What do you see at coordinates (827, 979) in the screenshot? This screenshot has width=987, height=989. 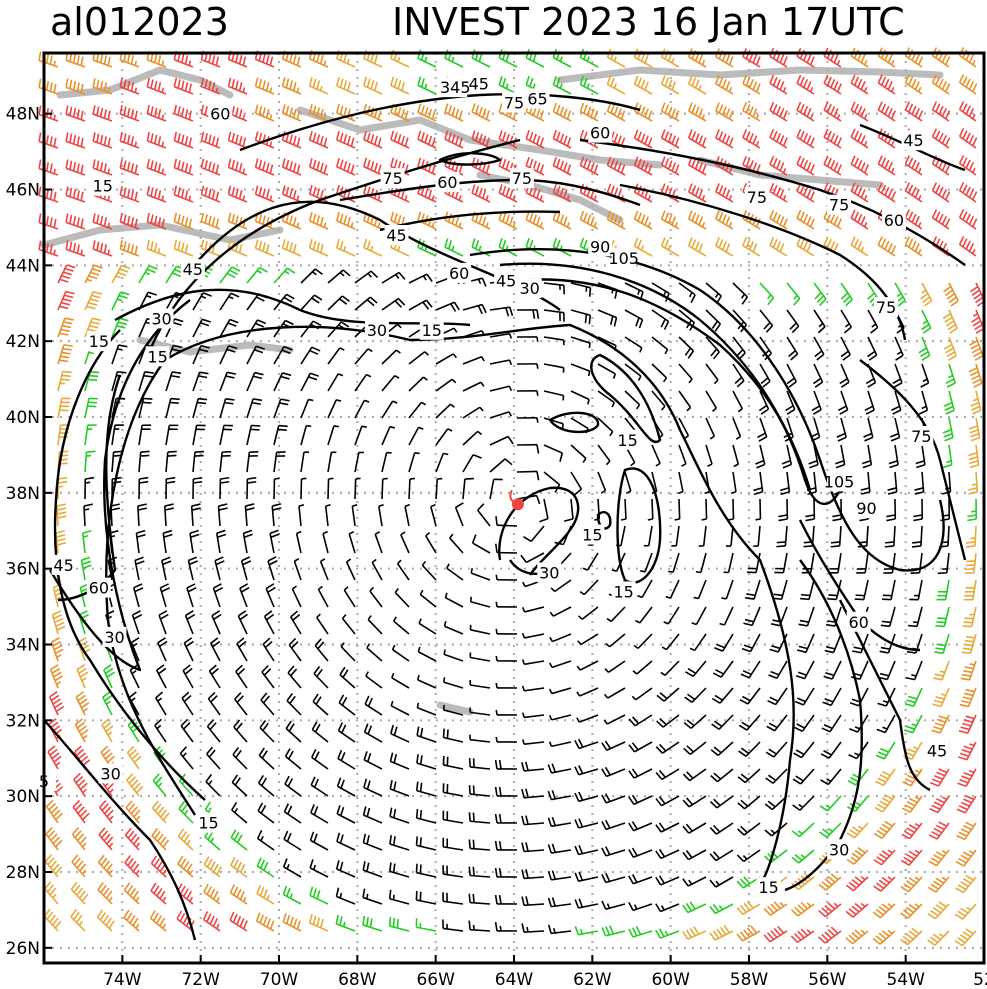 I see `lon-tick-label: 56W` at bounding box center [827, 979].